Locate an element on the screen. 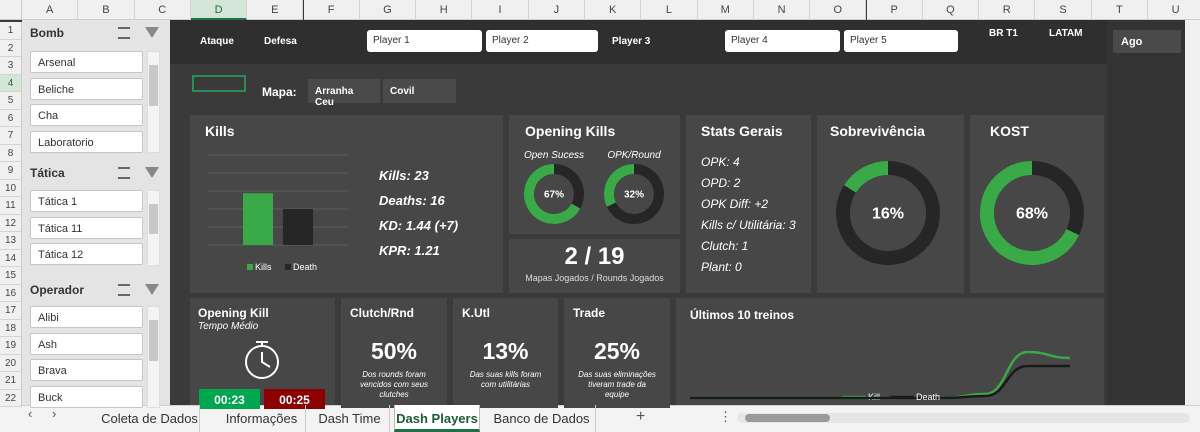 The image size is (1200, 432). sheet-tab: Coleta de Dados is located at coordinates (150, 418).